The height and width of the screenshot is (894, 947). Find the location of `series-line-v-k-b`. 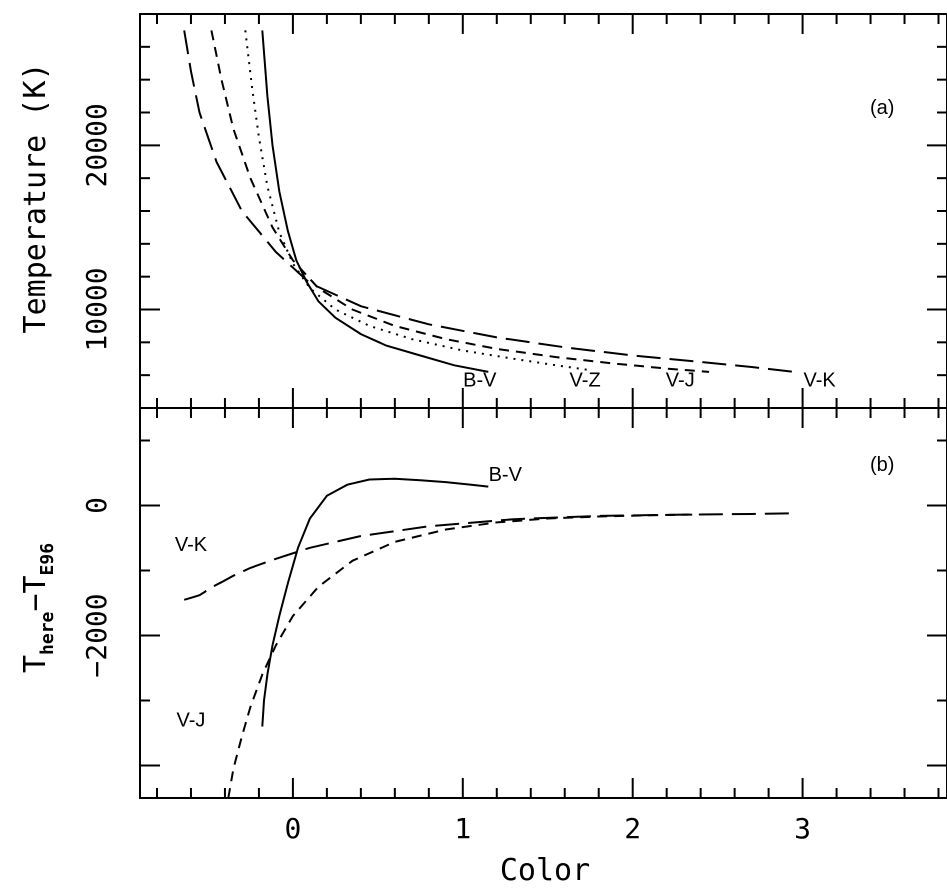

series-line-v-k-b is located at coordinates (489, 556).